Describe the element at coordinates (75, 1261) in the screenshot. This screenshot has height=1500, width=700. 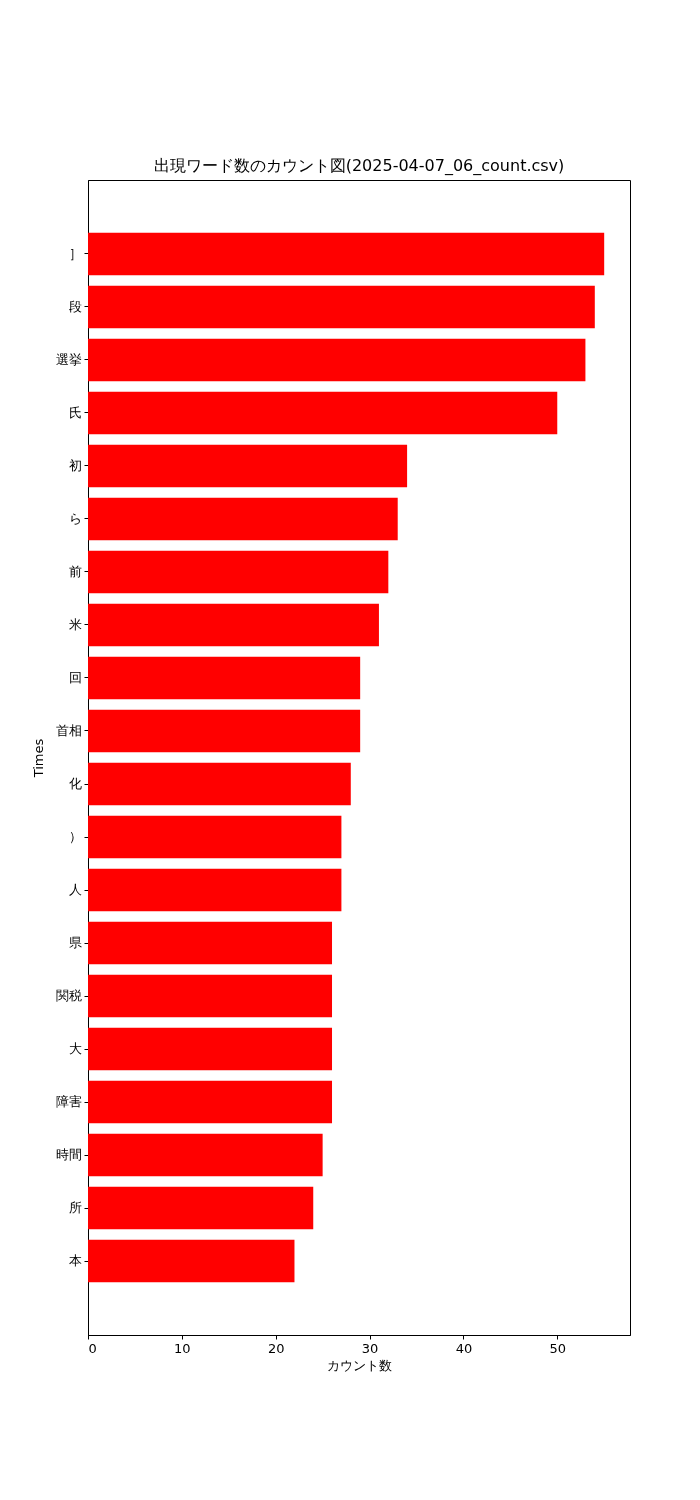
I see `y-tick-label: 本` at that location.